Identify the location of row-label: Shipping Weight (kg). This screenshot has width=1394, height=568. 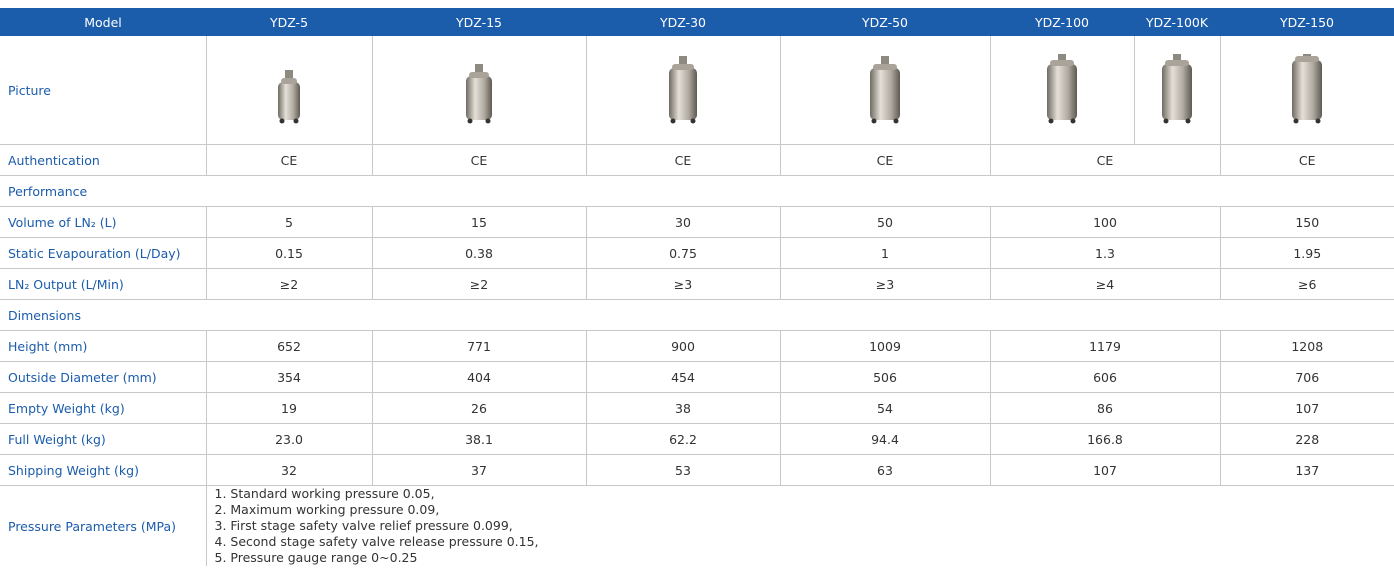
(103, 470).